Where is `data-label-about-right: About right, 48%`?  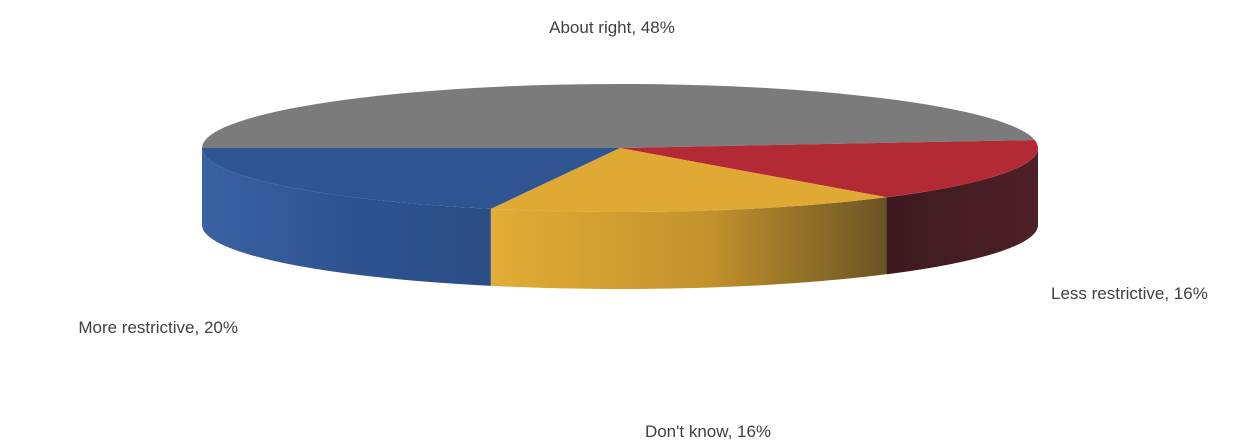
data-label-about-right: About right, 48% is located at coordinates (612, 27).